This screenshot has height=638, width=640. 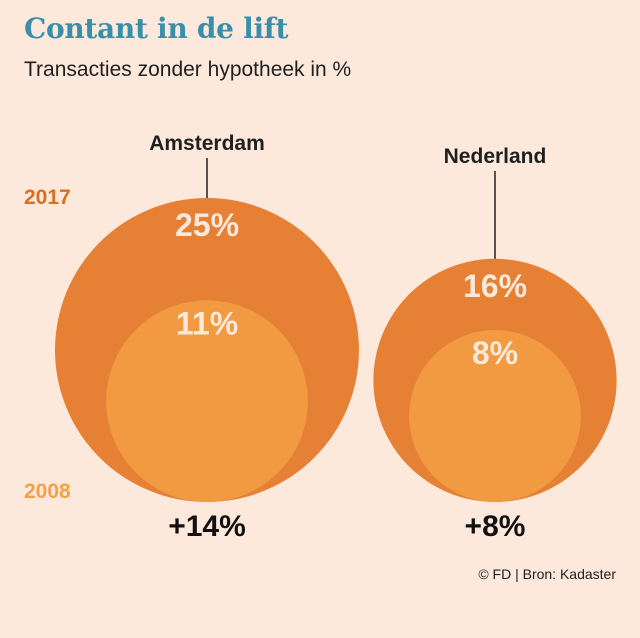 What do you see at coordinates (156, 28) in the screenshot?
I see `chart-title: Contant in de lift` at bounding box center [156, 28].